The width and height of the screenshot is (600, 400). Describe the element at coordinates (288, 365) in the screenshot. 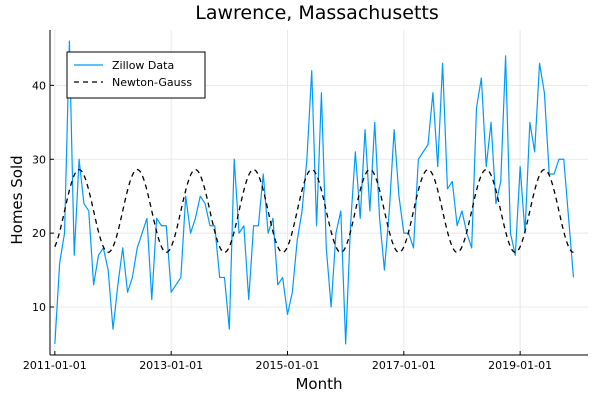

I see `x-tick-label: 2015-01-01` at that location.